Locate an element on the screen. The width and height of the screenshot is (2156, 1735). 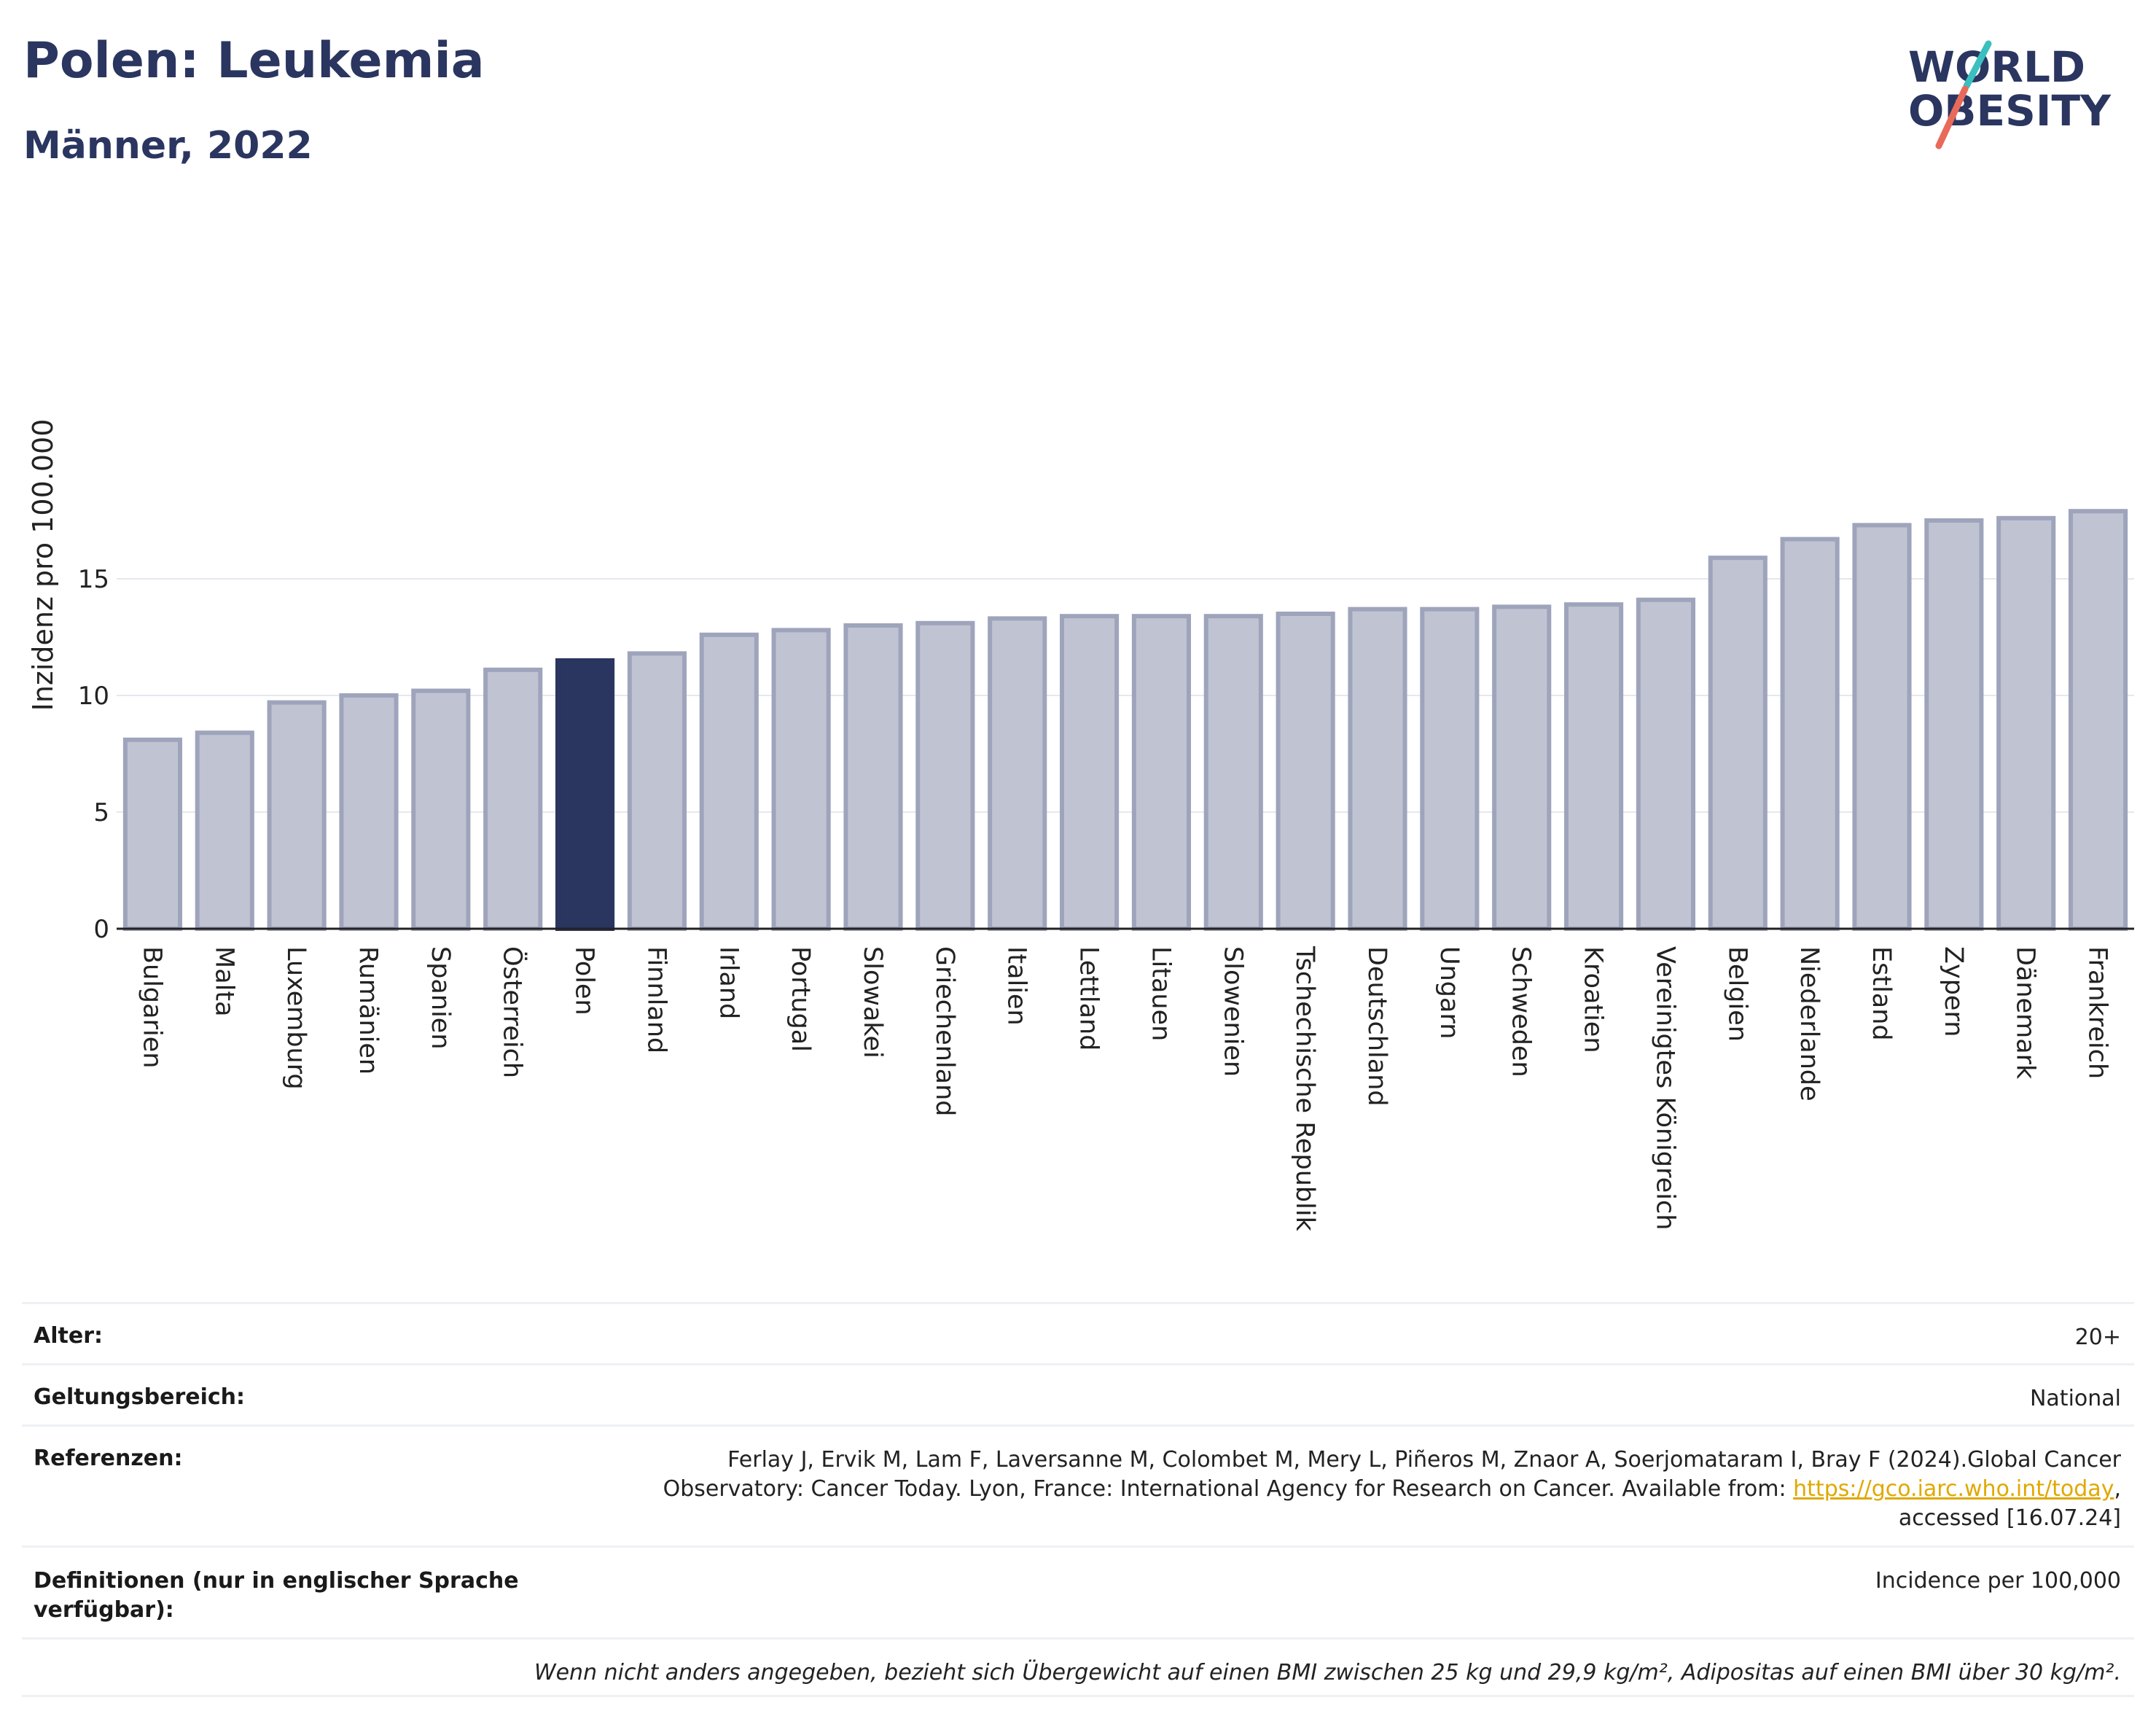
x-tick-label: Zypern is located at coordinates (1953, 991).